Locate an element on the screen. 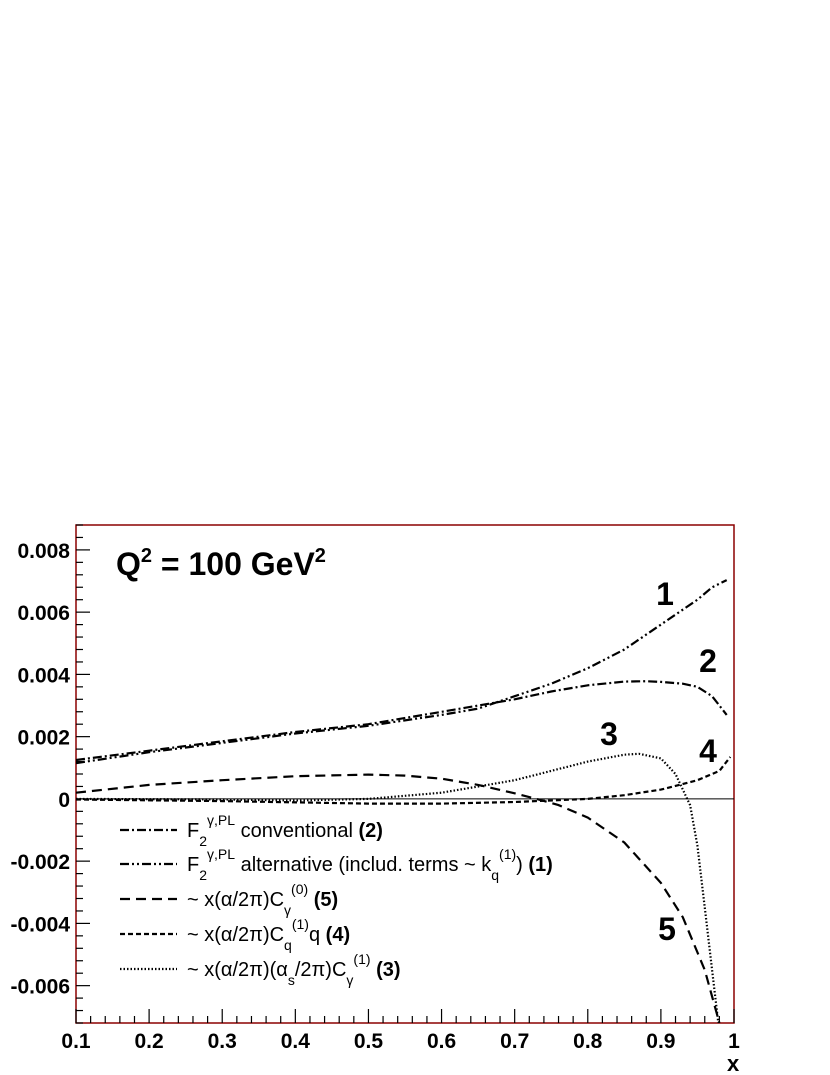 The height and width of the screenshot is (1075, 830). x-tick-label: 0.8 is located at coordinates (588, 1041).